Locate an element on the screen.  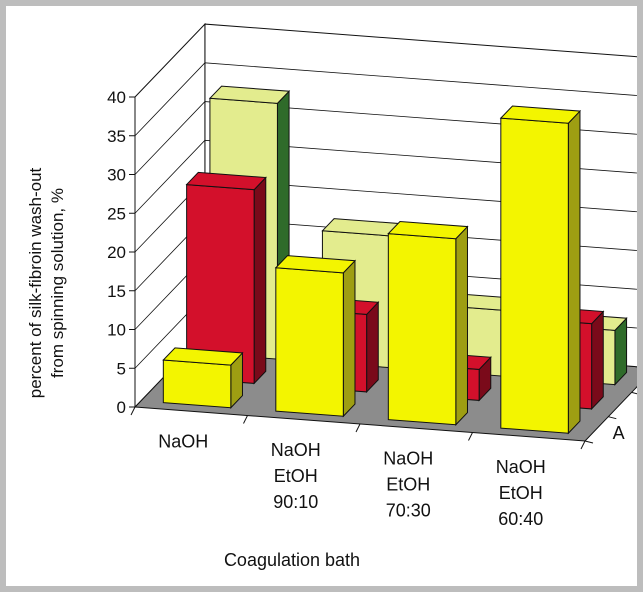
x-category-line: 90:10 is located at coordinates (295, 502).